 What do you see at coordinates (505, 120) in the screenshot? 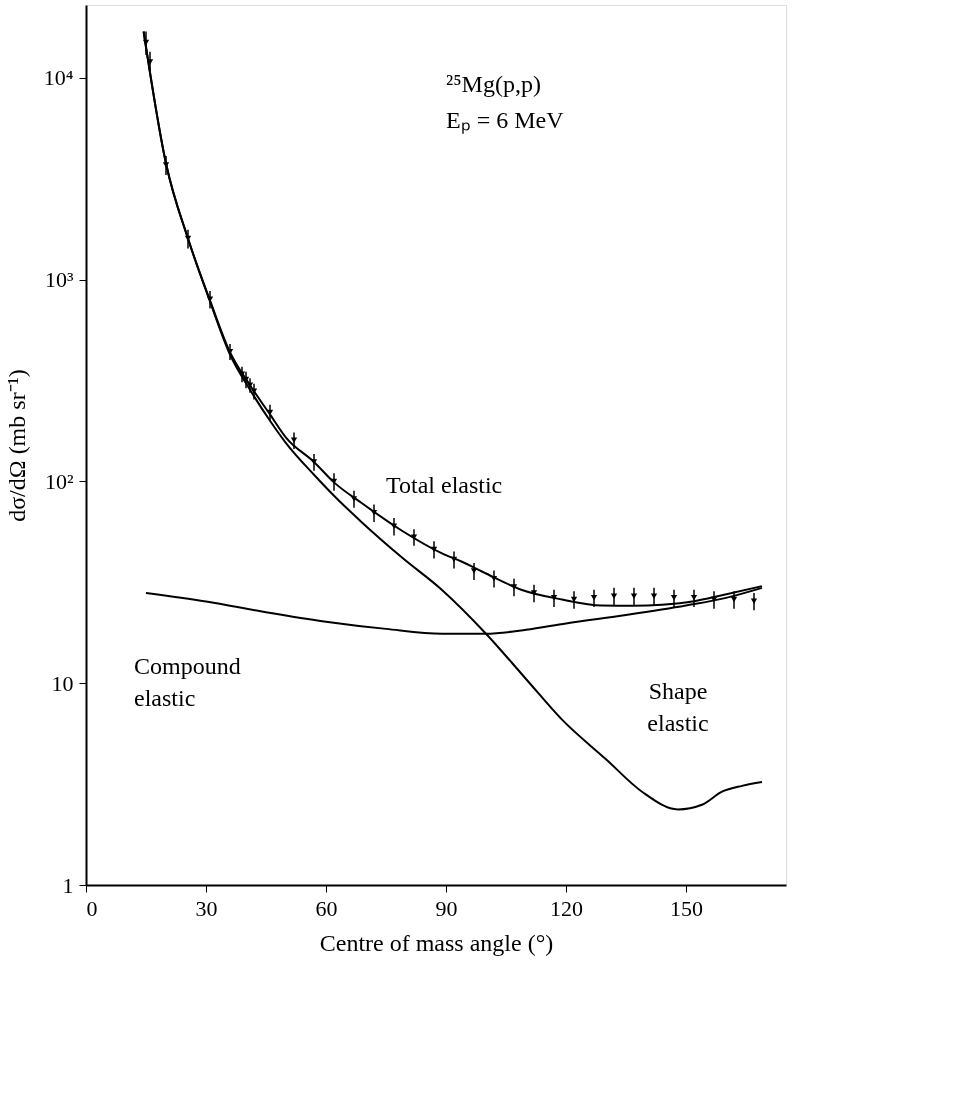
I see `annotation: Eₚ = 6 MeV` at bounding box center [505, 120].